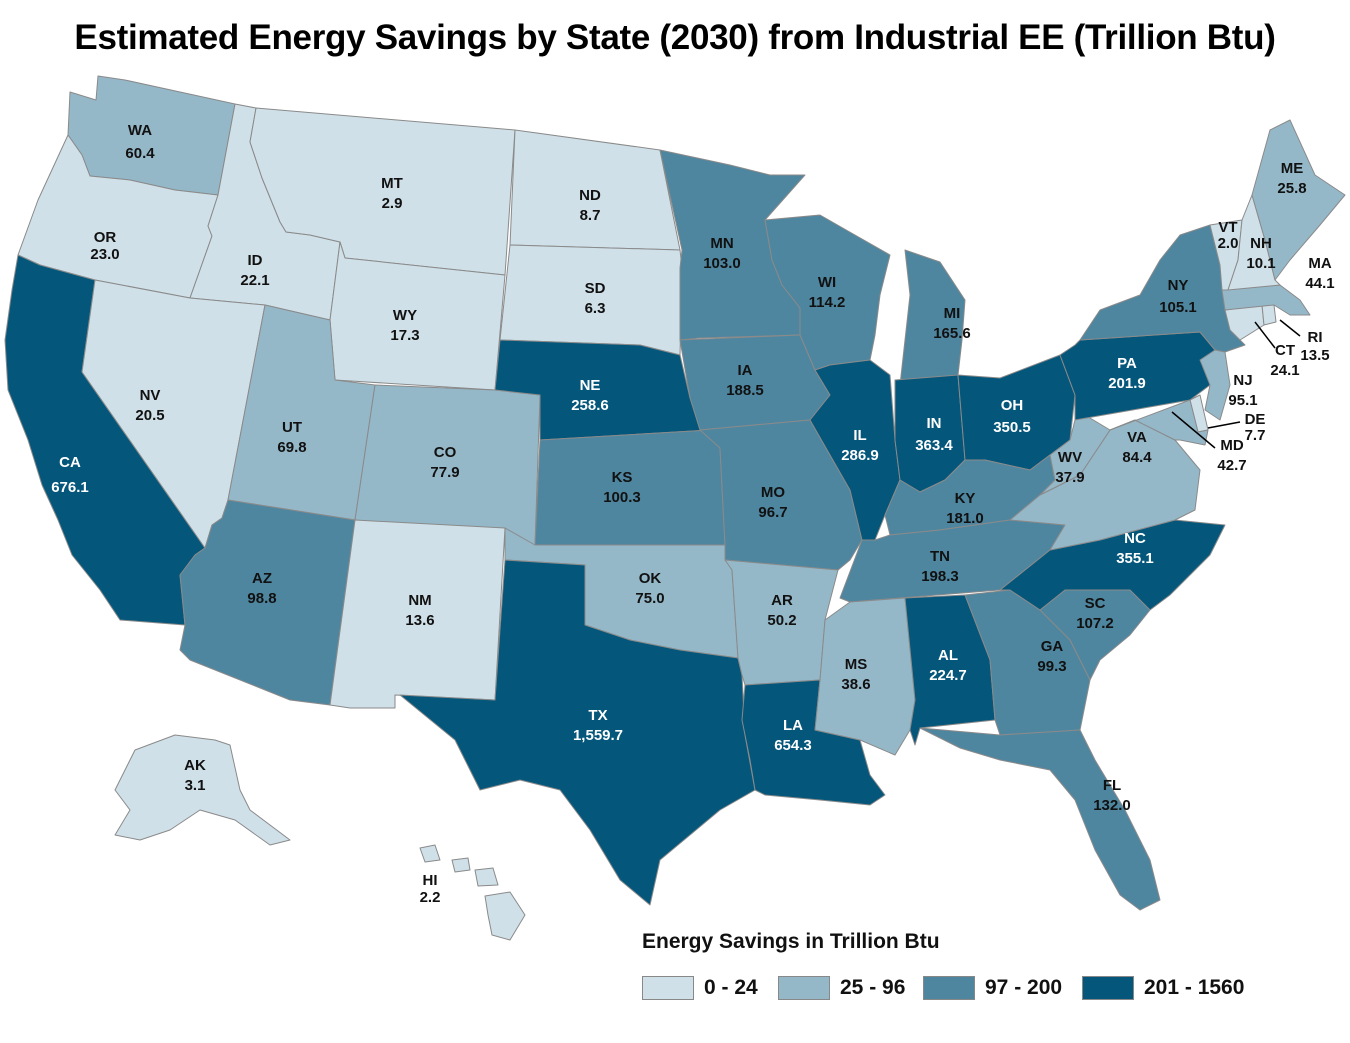  I want to click on legend-label: 97 - 200, so click(1024, 987).